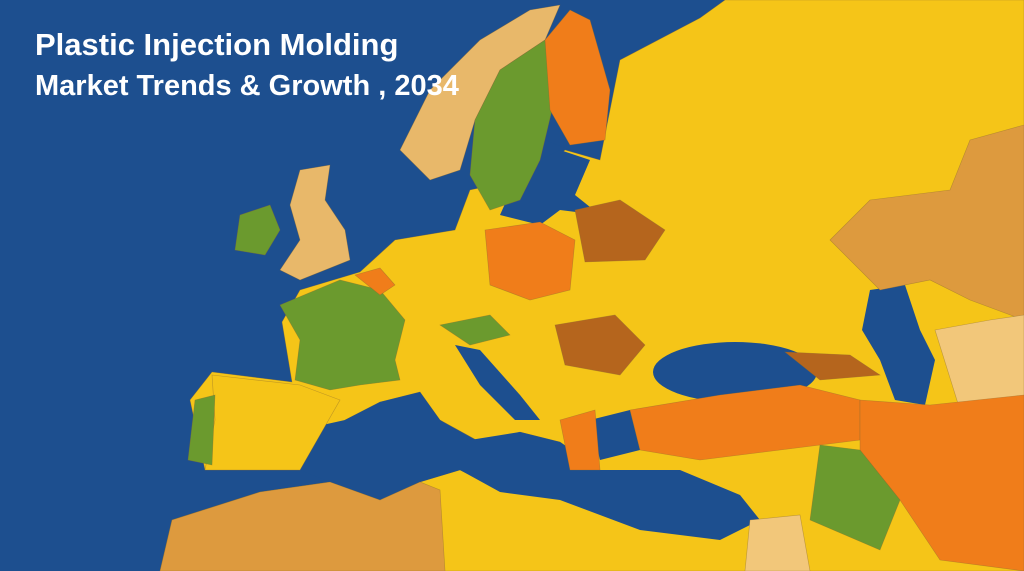  Describe the element at coordinates (302, 526) in the screenshot. I see `north-africa` at that location.